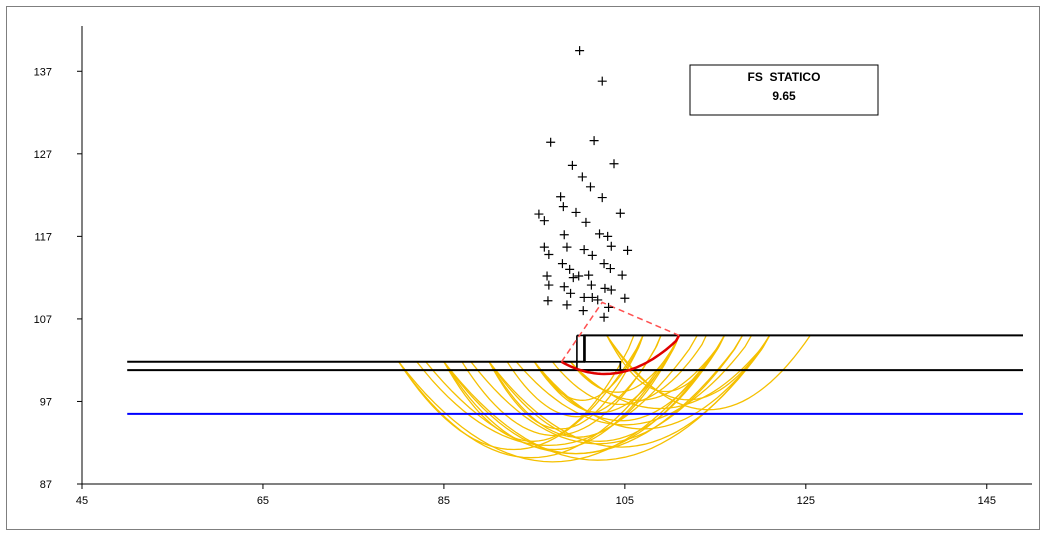 The image size is (1046, 536). Describe the element at coordinates (43, 72) in the screenshot. I see `y-tick-label: 137` at that location.